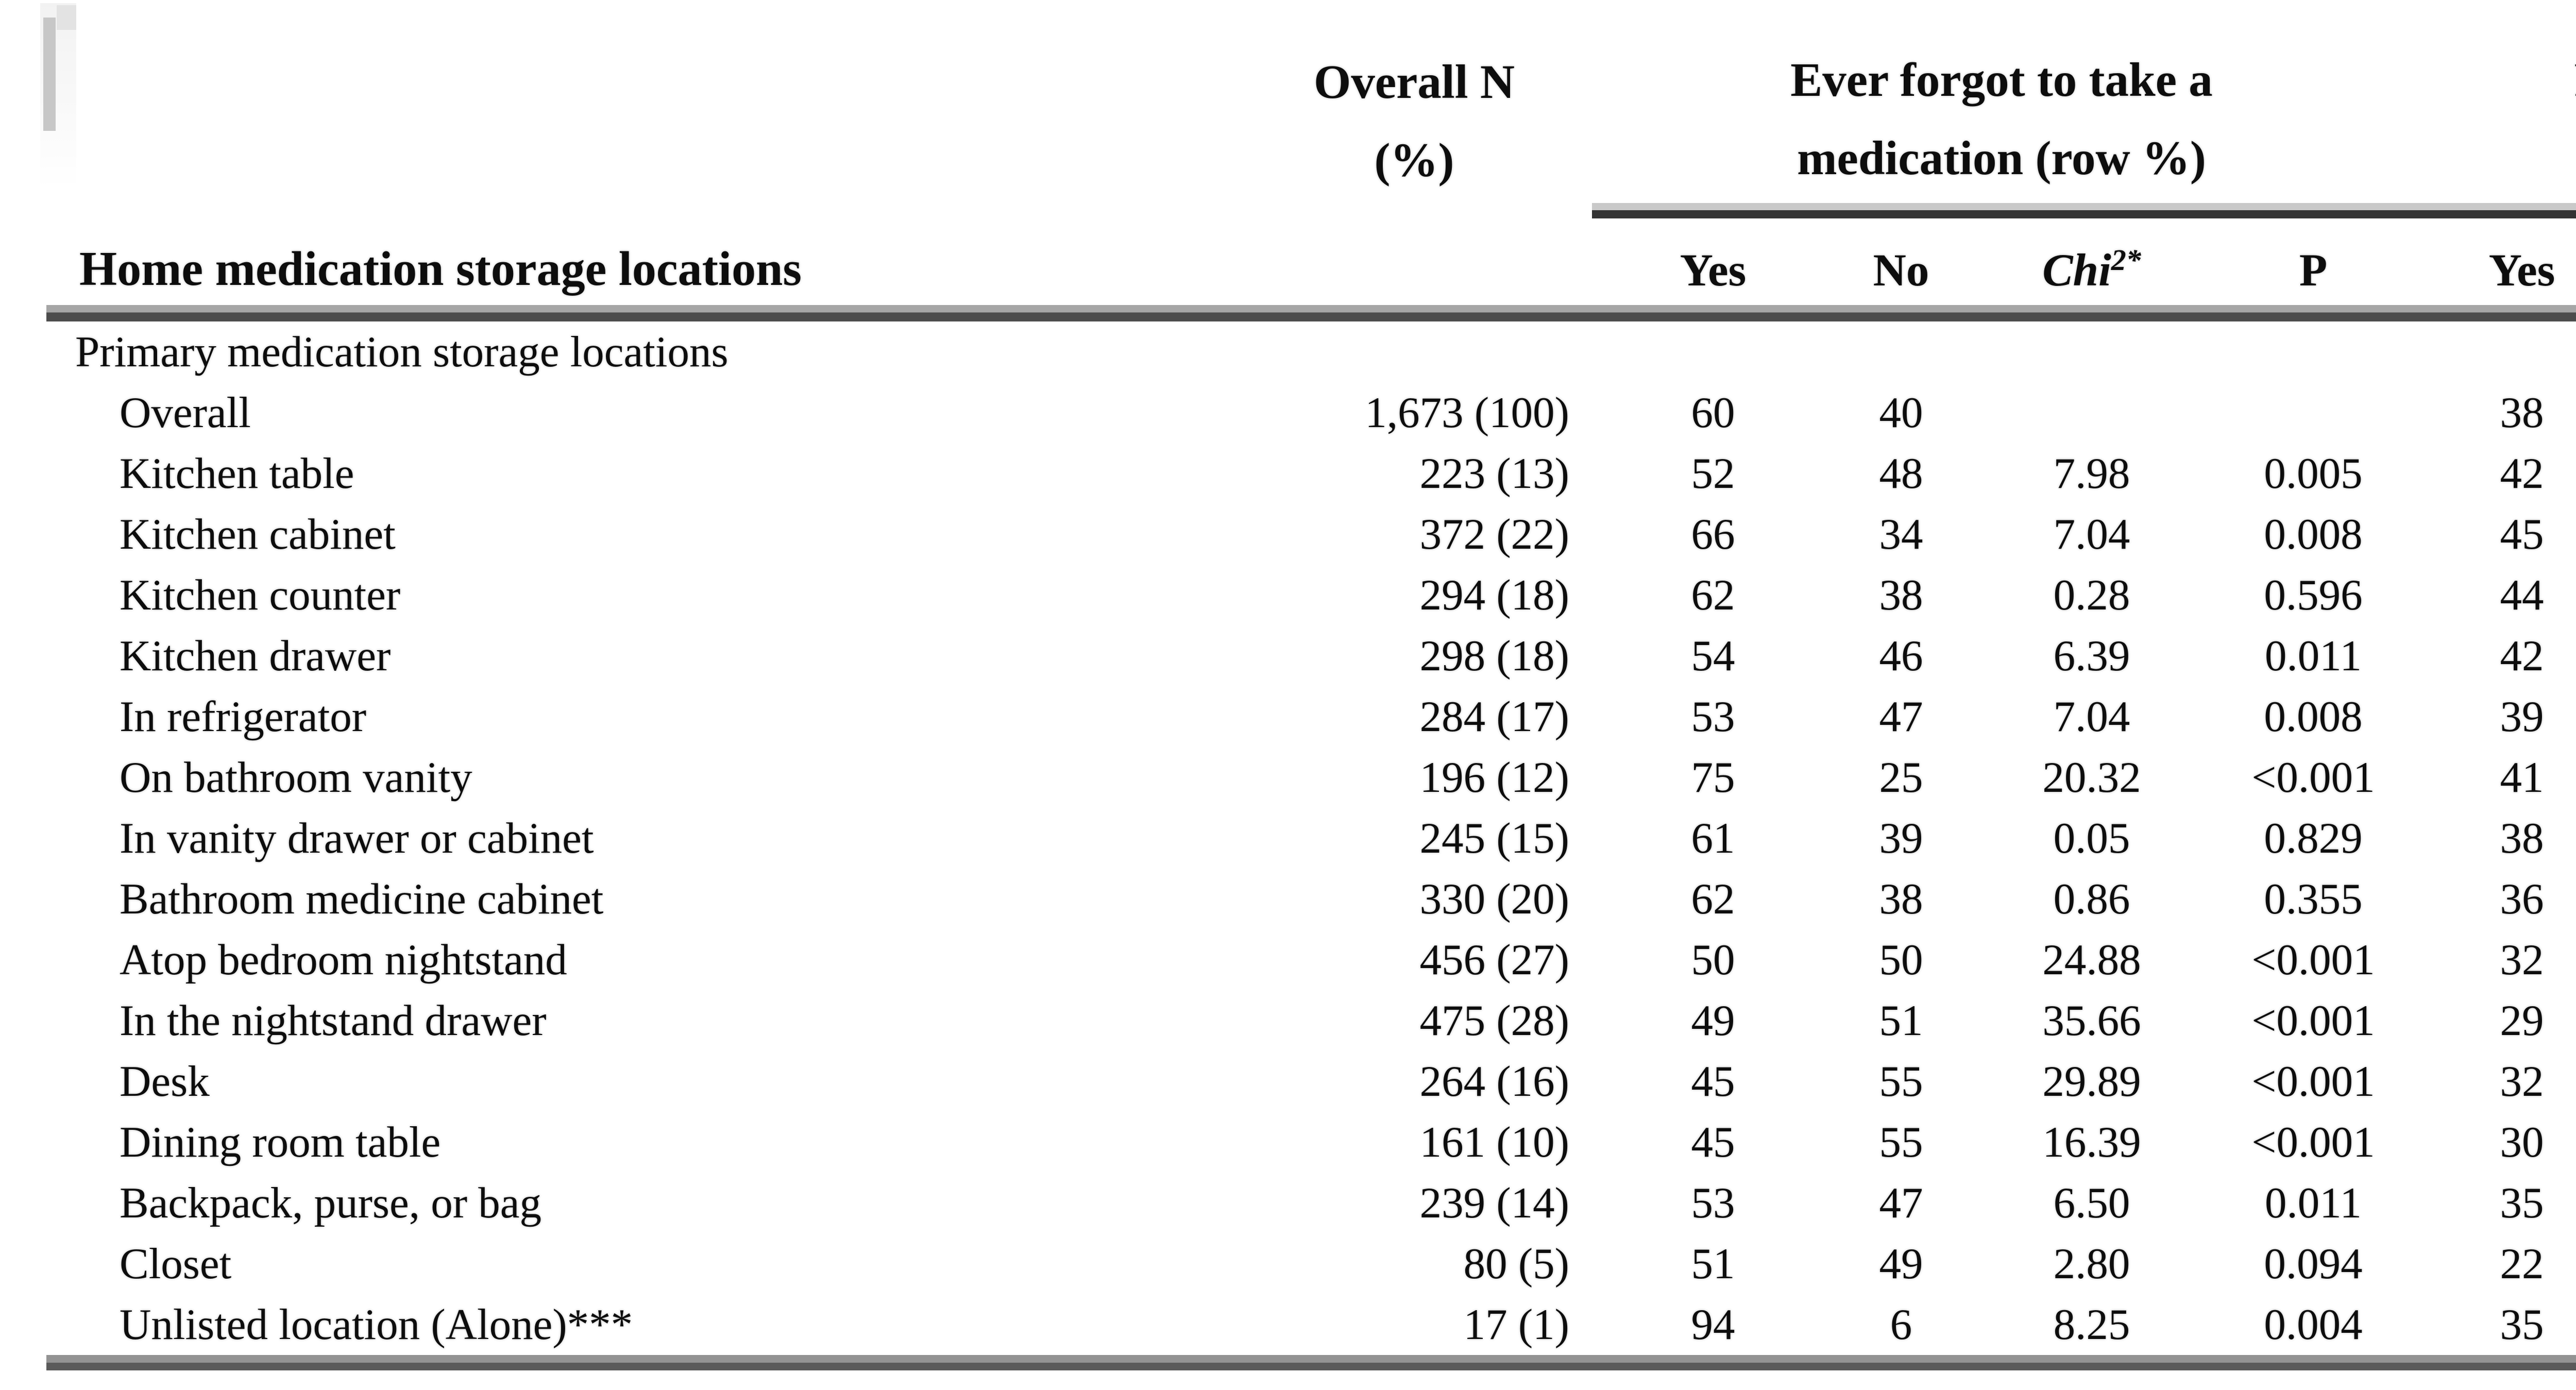 Image resolution: width=2576 pixels, height=1390 pixels. Describe the element at coordinates (49, 75) in the screenshot. I see `scan-bar-artifact` at that location.